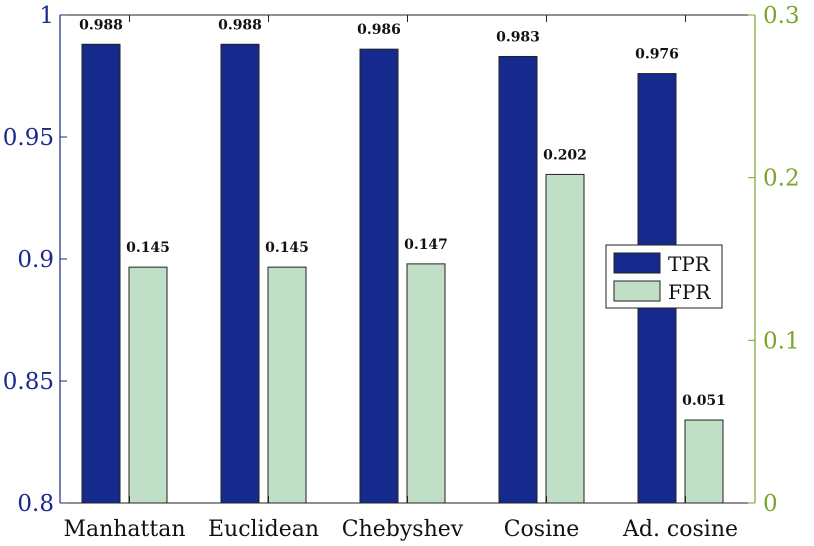  I want to click on data-label-tpr-chebyshev: 0.986, so click(379, 30).